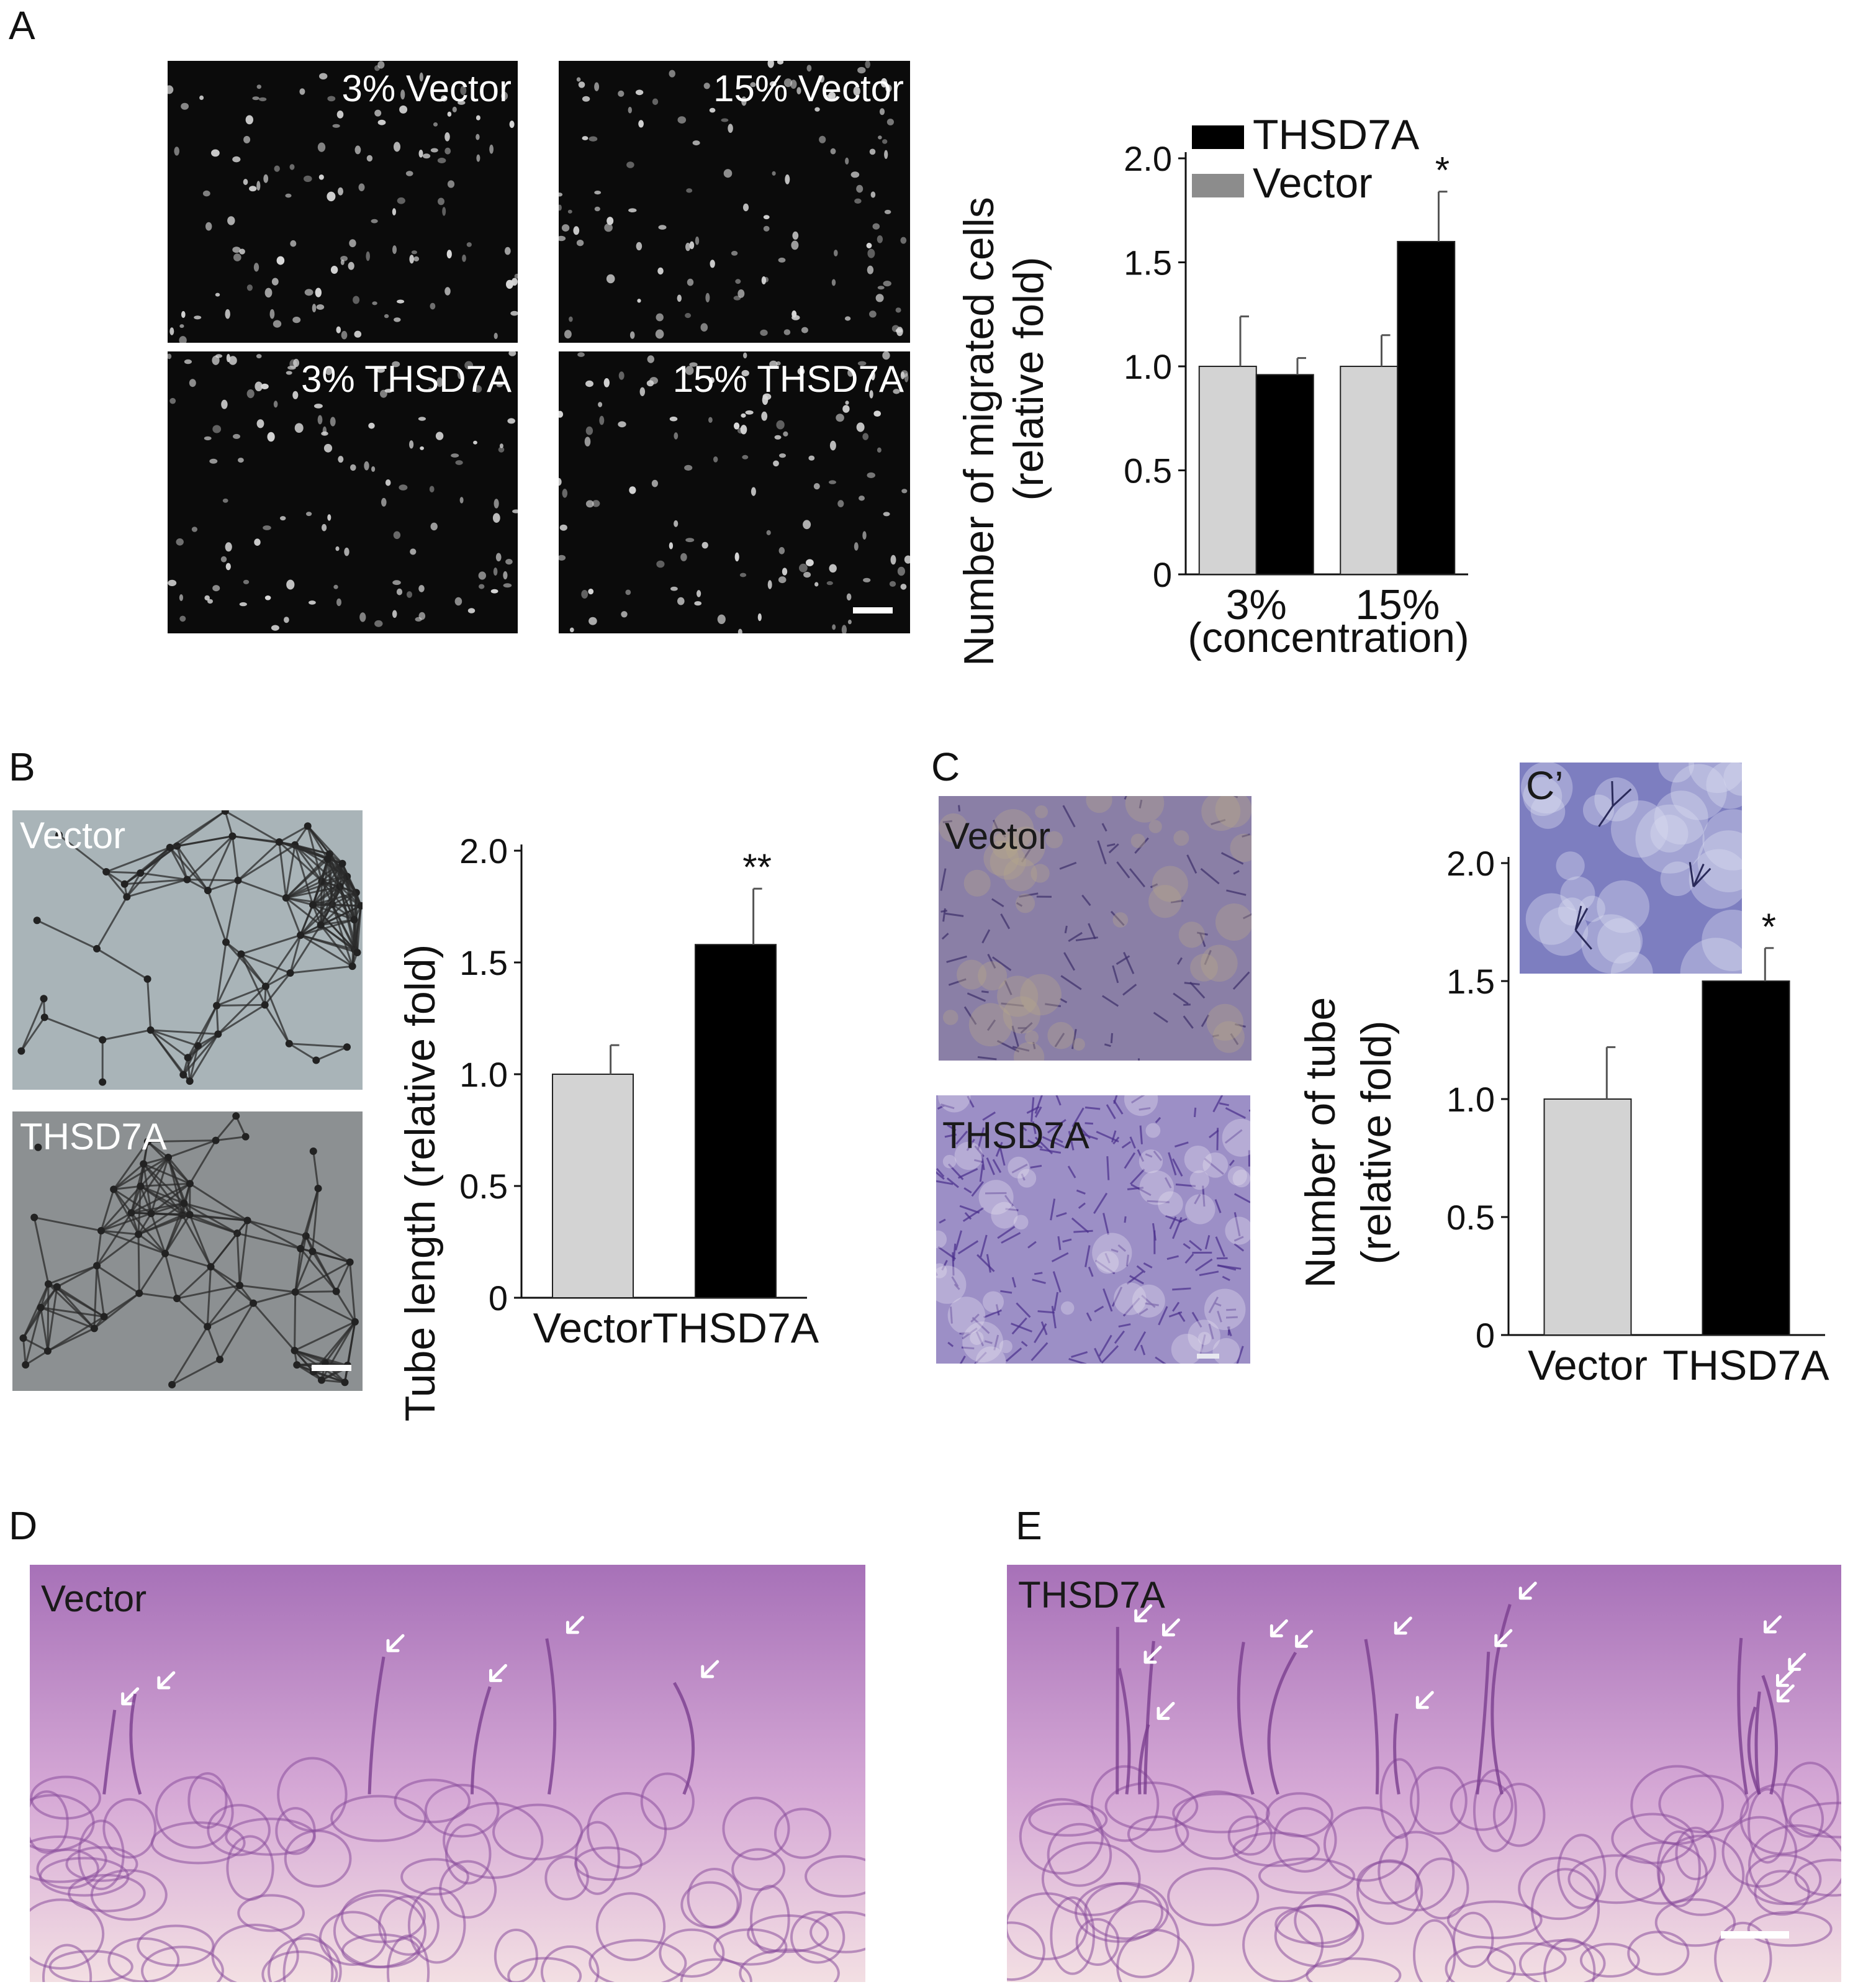 The height and width of the screenshot is (1987, 1876). Describe the element at coordinates (1148, 366) in the screenshot. I see `y-tick-label: 1.0` at that location.